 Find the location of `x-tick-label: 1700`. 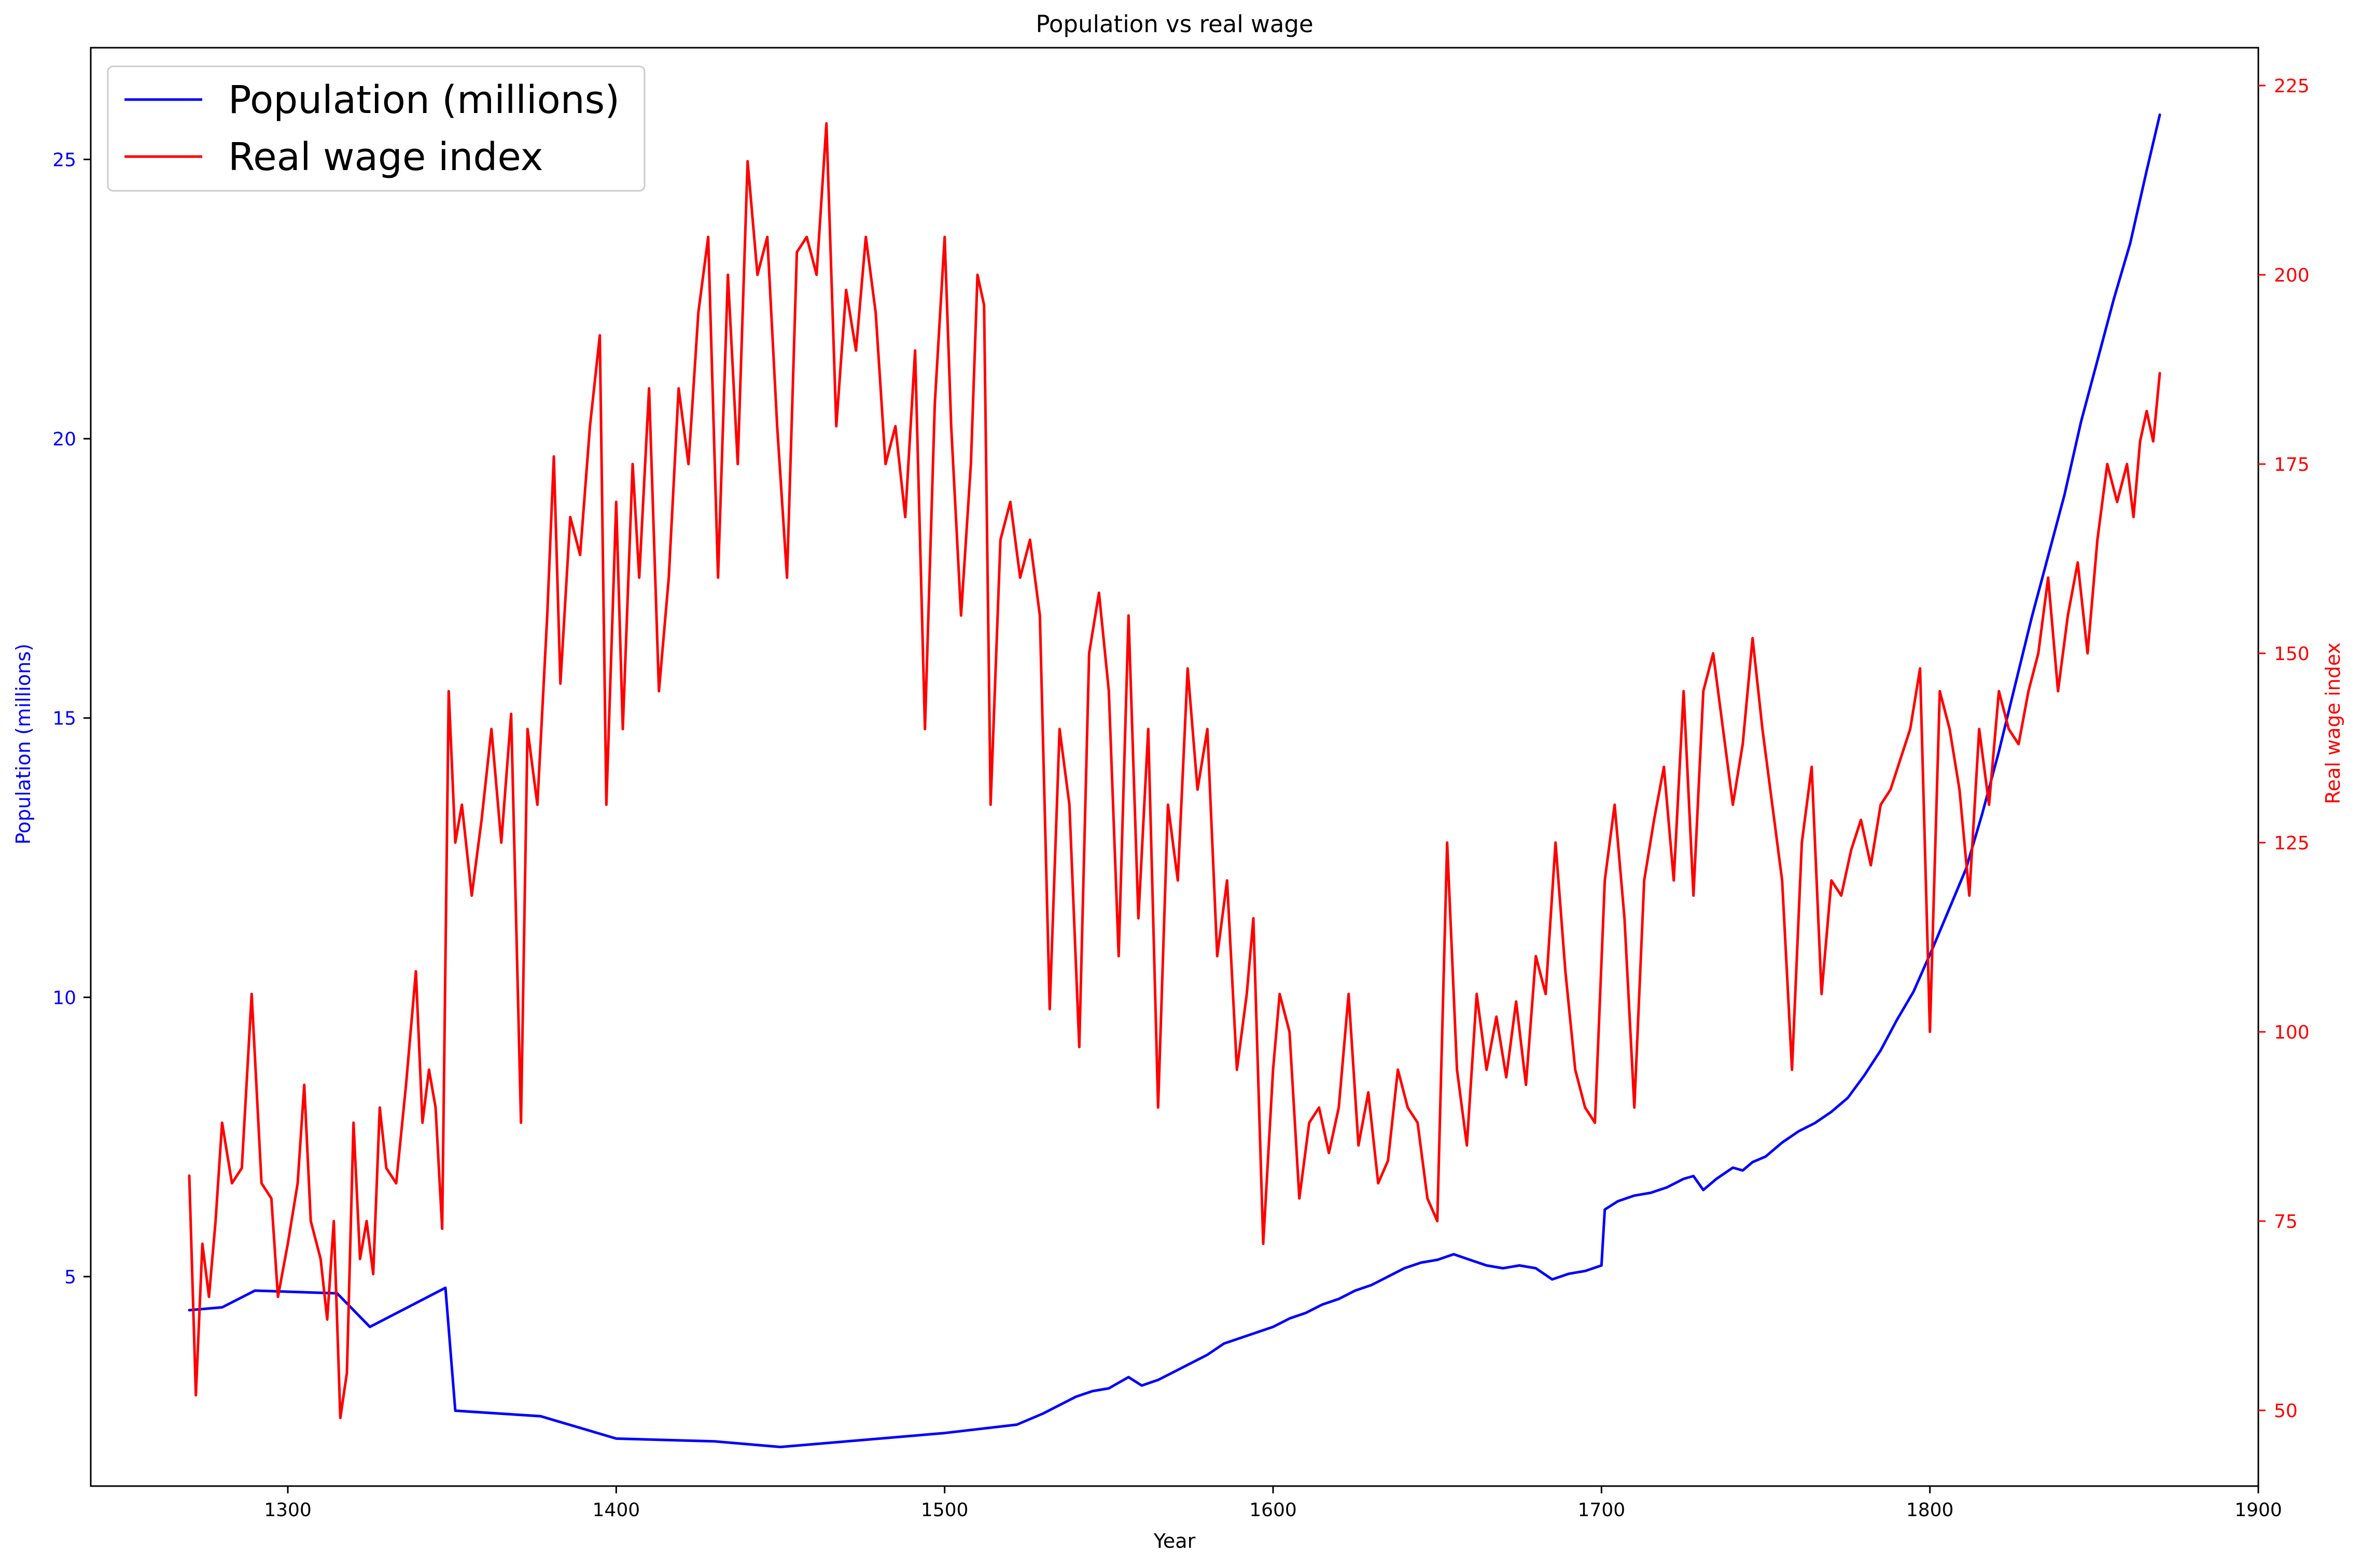

x-tick-label: 1700 is located at coordinates (1602, 1510).